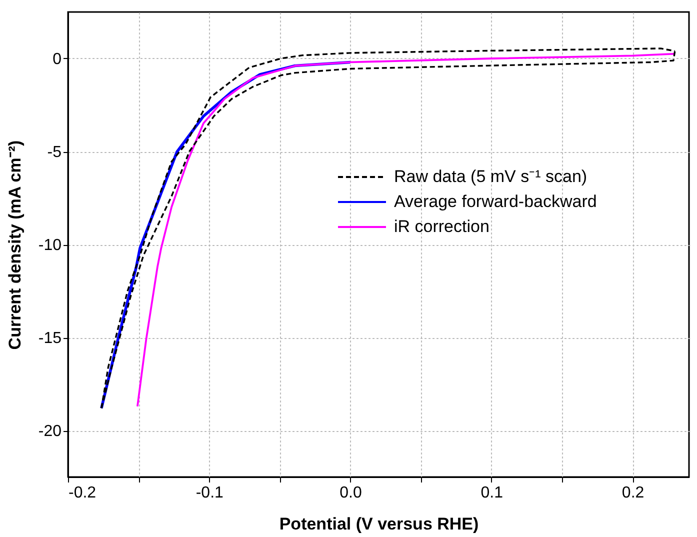  What do you see at coordinates (495, 201) in the screenshot?
I see `legend-label: Average forward-backward` at bounding box center [495, 201].